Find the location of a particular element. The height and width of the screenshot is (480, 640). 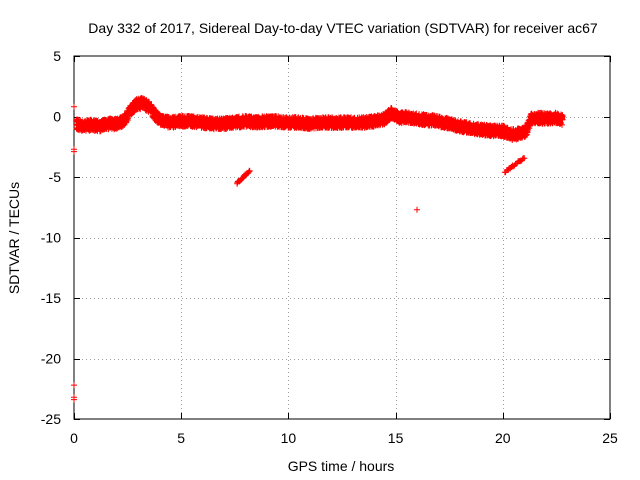

x-axis-label: GPS time / hours is located at coordinates (341, 466).